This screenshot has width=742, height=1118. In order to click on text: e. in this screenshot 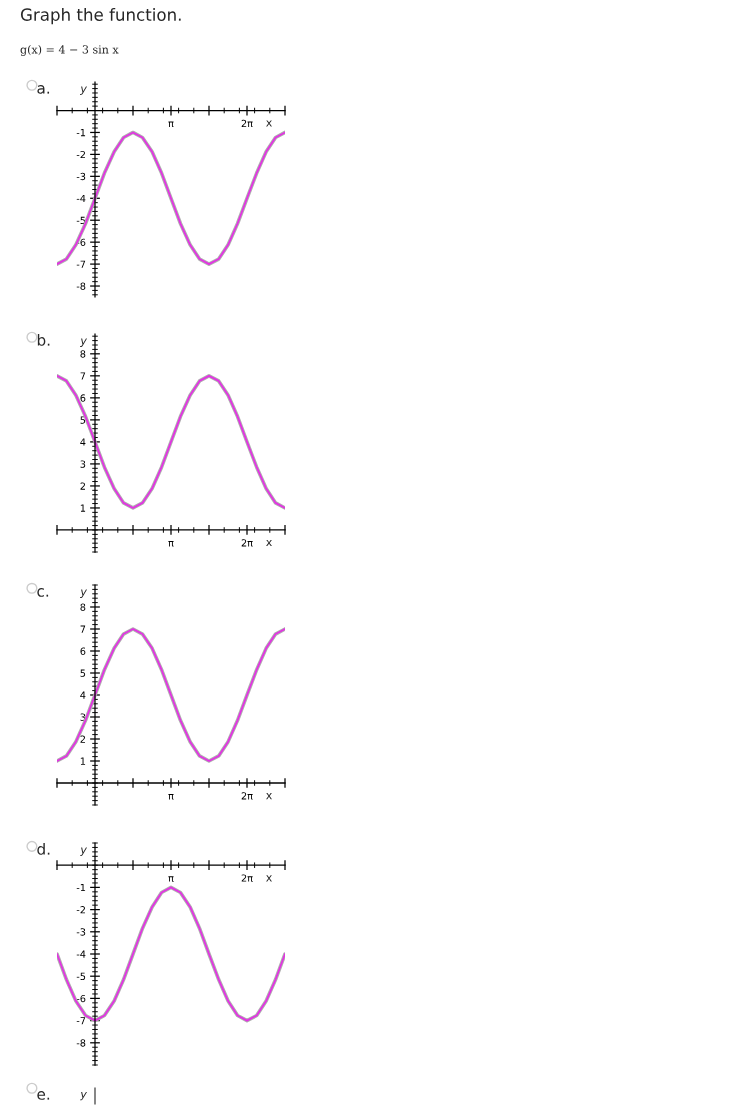, I will do `click(43, 1095)`.